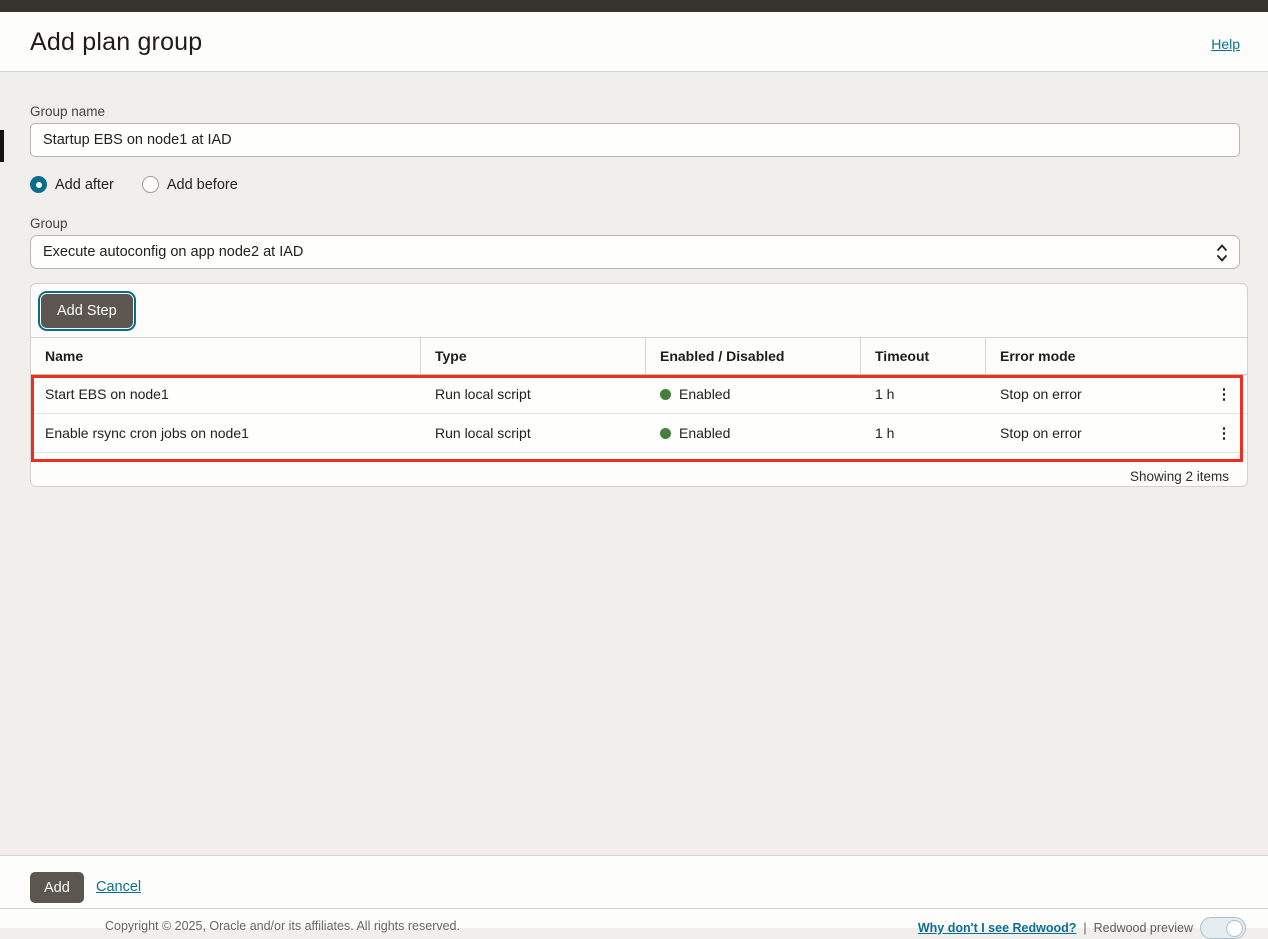 This screenshot has height=939, width=1268. Describe the element at coordinates (147, 433) in the screenshot. I see `cell-name: Enable rsync cron jobs on node1` at that location.